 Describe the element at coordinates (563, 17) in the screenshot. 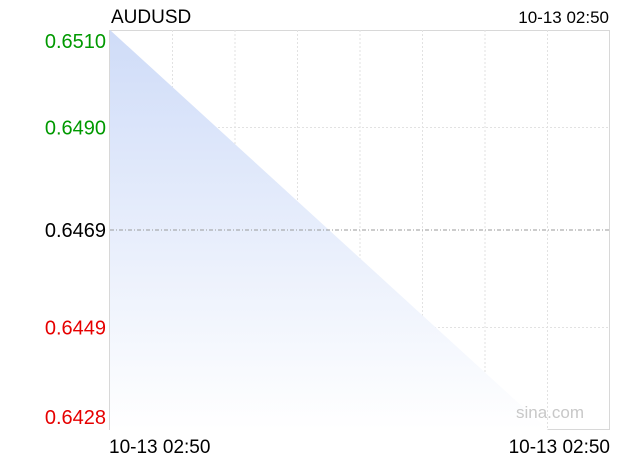

I see `header-timestamp: 10-13 02:50` at that location.